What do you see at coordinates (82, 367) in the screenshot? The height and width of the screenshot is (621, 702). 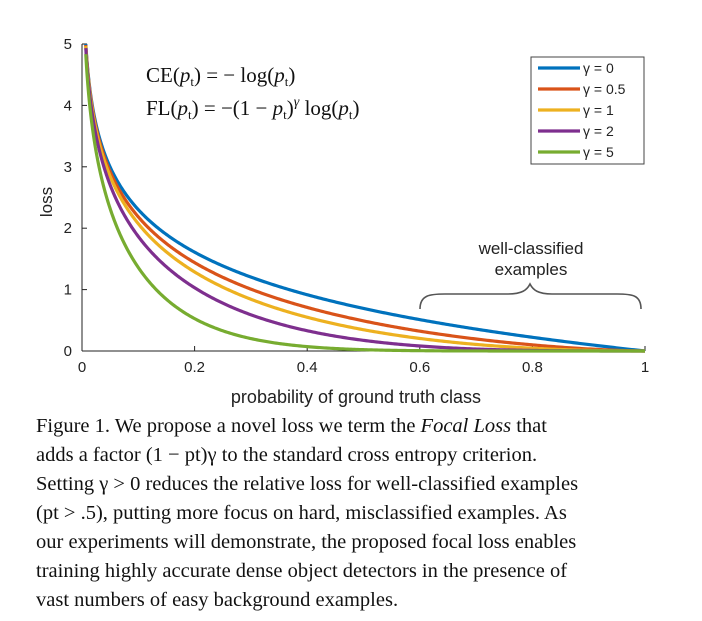 I see `x-tick-label: 0` at bounding box center [82, 367].